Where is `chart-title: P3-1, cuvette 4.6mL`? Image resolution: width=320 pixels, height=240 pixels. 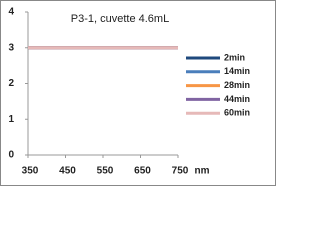
chart-title: P3-1, cuvette 4.6mL is located at coordinates (120, 19).